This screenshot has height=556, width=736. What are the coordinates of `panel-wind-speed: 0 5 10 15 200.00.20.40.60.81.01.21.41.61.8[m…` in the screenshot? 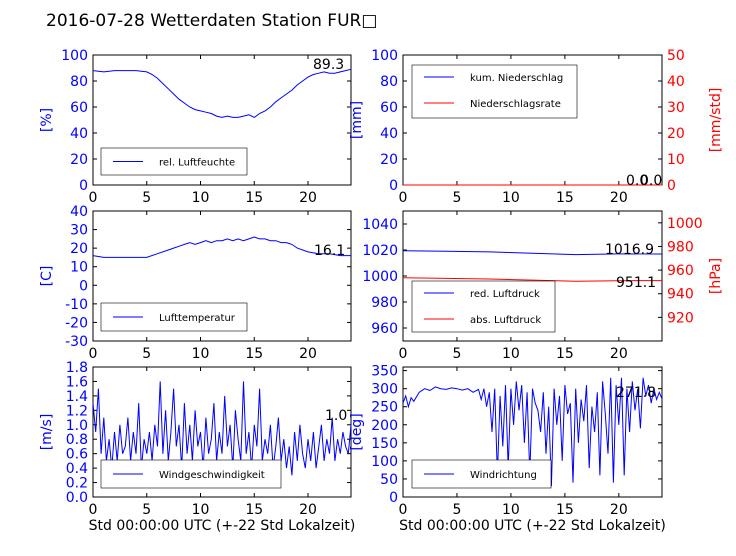 It's located at (197, 447).